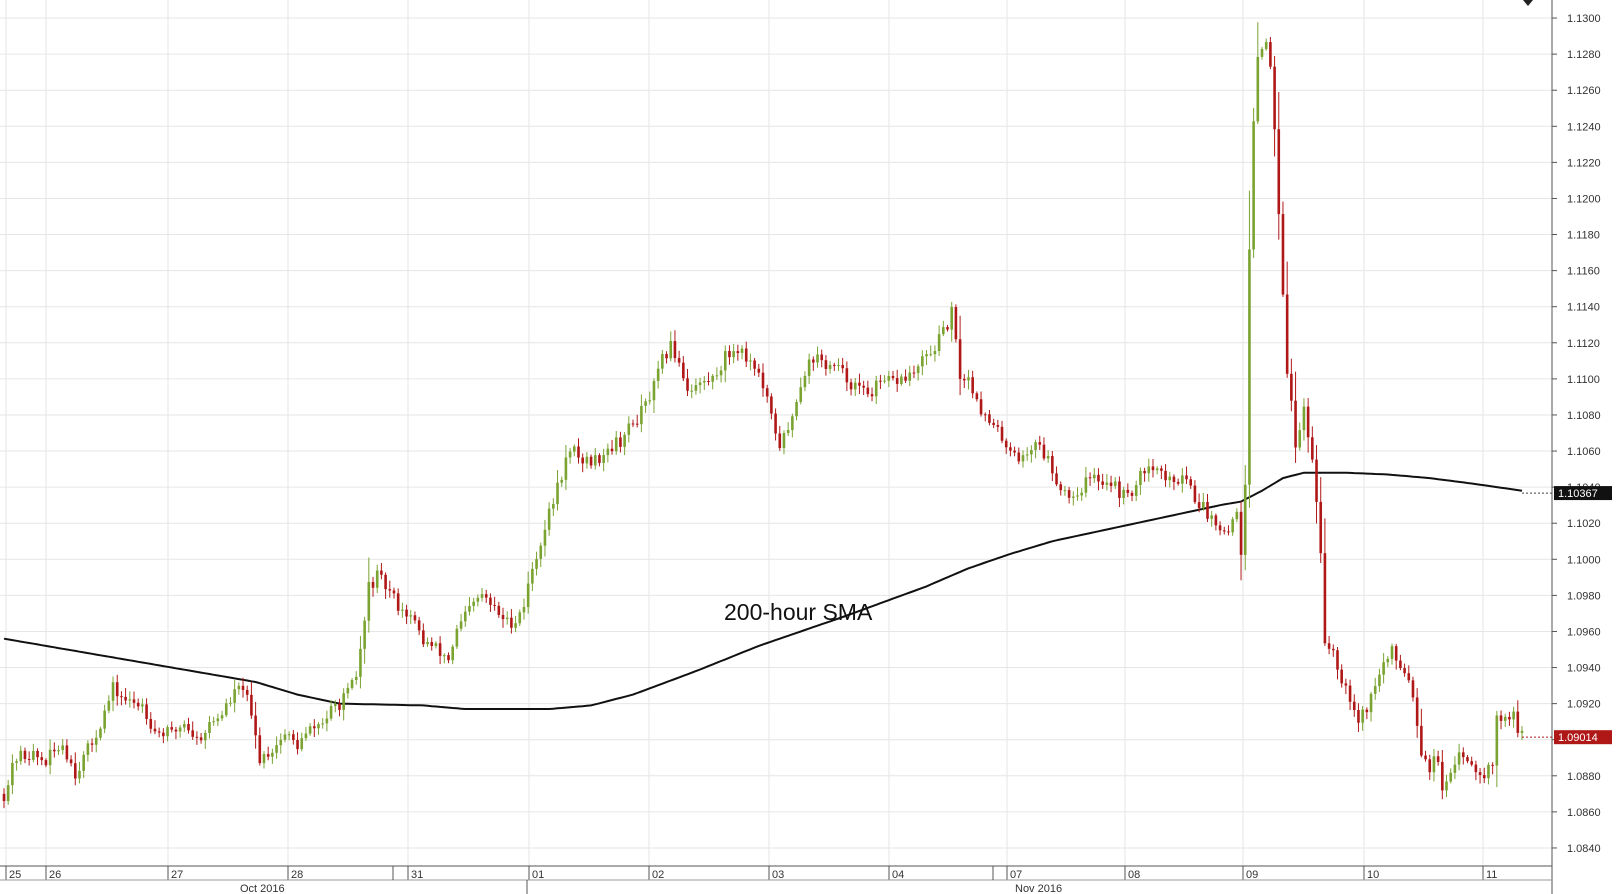  I want to click on scroll-menu-caret-icon, so click(1528, 3).